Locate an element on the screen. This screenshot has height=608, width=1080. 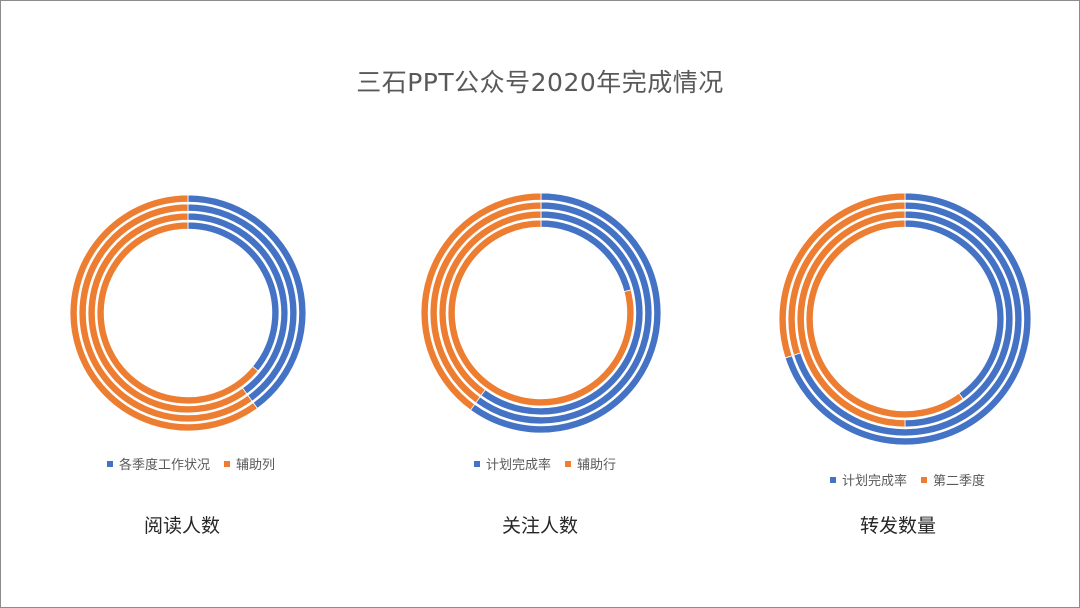
caption-followers: 关注人数 is located at coordinates (539, 526).